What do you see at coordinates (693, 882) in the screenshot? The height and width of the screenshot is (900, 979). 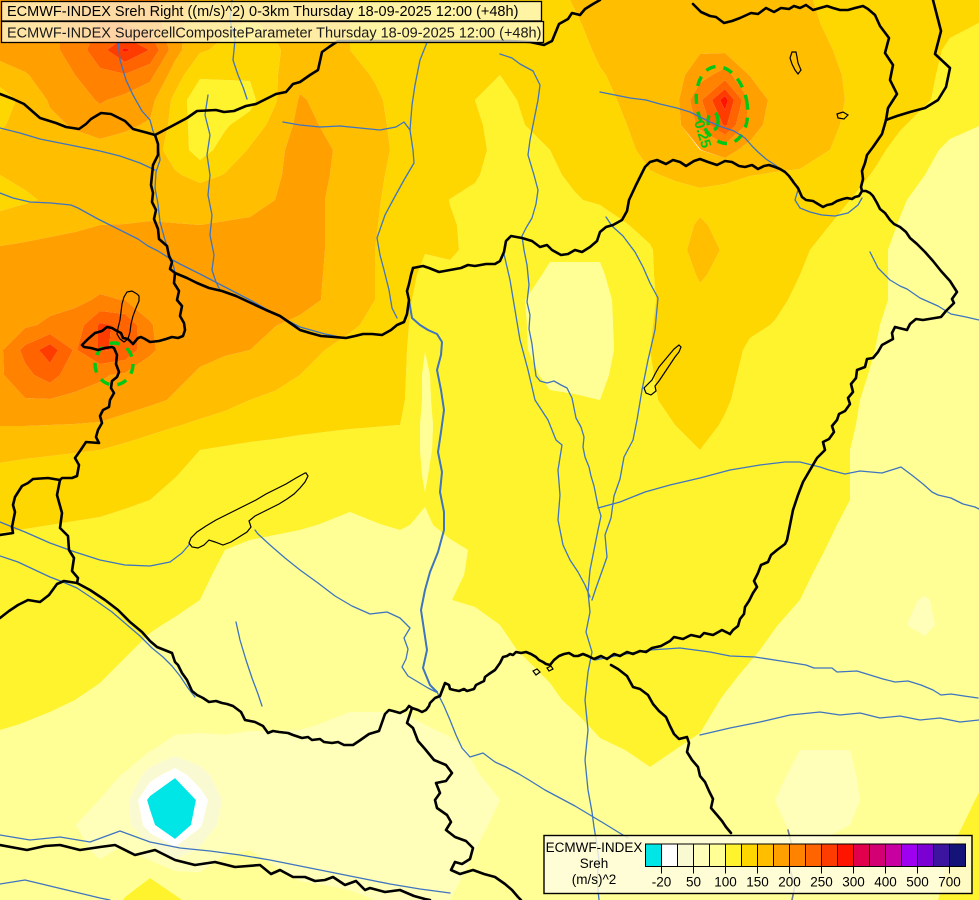 I see `svg-text: 50` at bounding box center [693, 882].